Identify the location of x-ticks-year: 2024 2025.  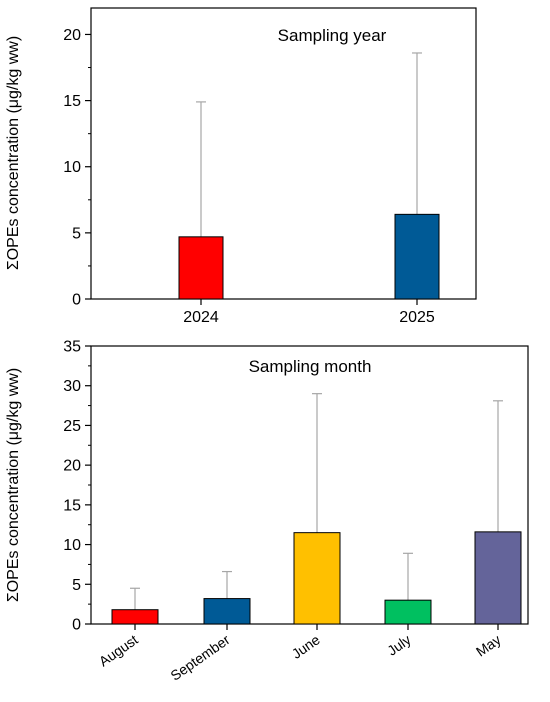
(309, 312).